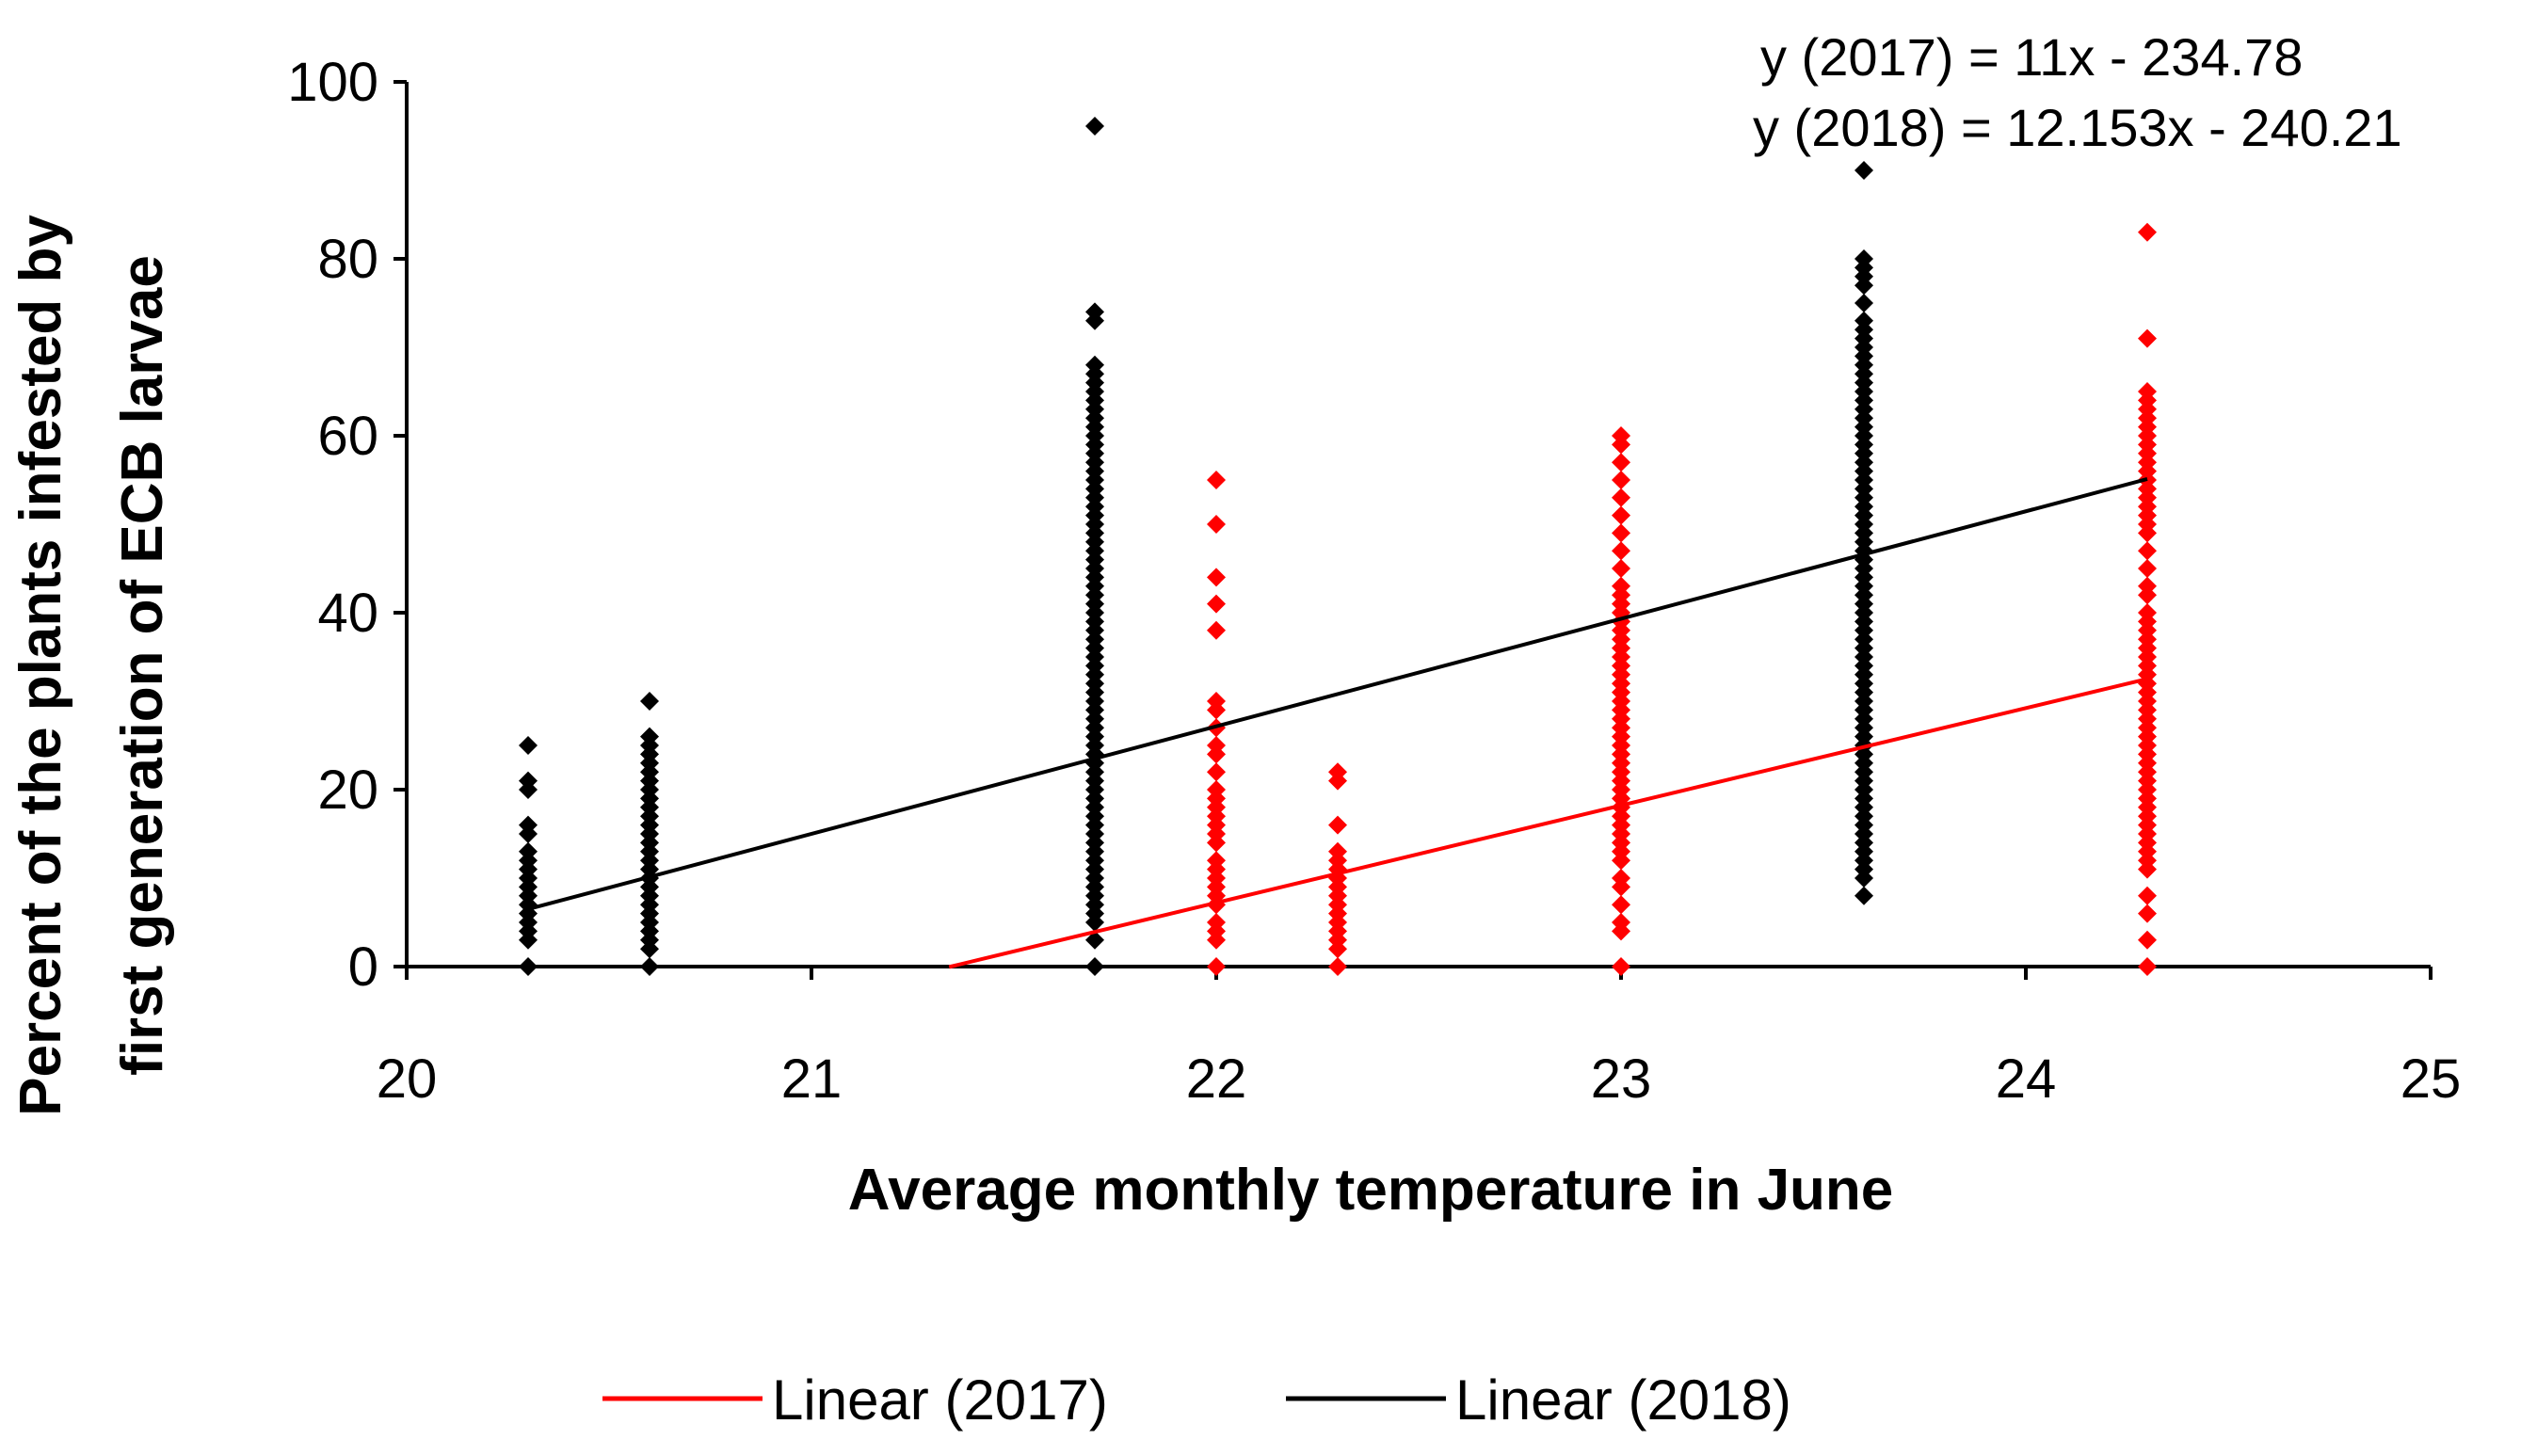  I want to click on x-tick-label: 21, so click(812, 1079).